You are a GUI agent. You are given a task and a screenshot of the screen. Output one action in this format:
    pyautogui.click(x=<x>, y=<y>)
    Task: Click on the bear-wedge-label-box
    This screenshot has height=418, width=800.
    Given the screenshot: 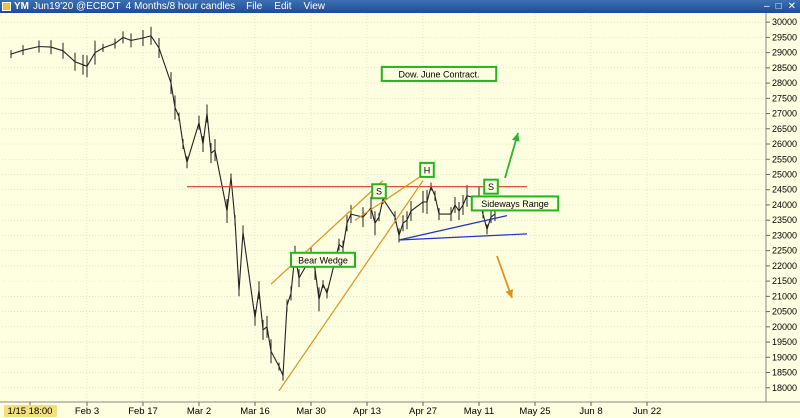 What is the action you would take?
    pyautogui.click(x=323, y=259)
    